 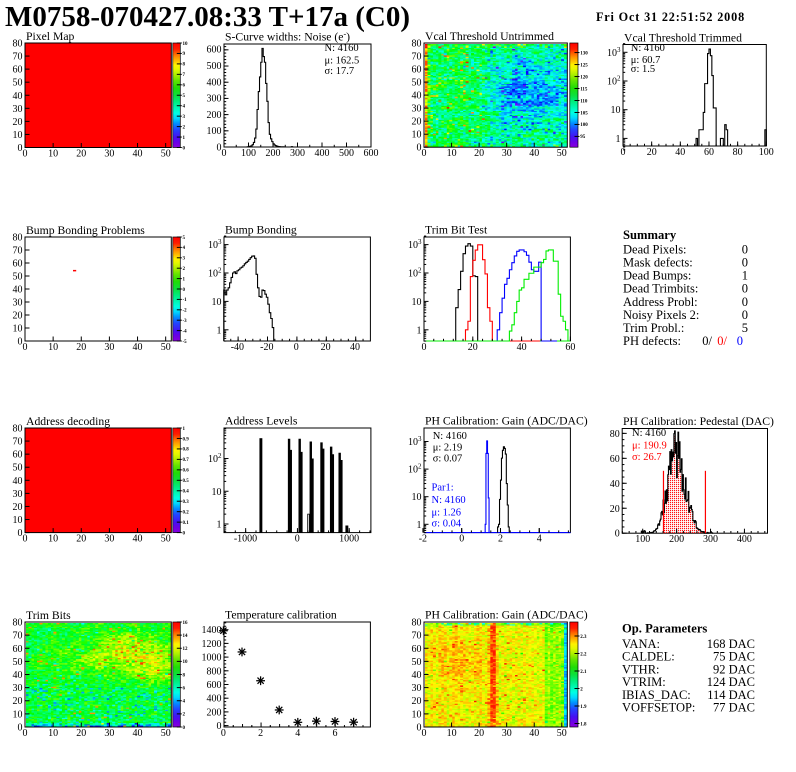 What do you see at coordinates (261, 421) in the screenshot?
I see `svg-text: Address Levels` at bounding box center [261, 421].